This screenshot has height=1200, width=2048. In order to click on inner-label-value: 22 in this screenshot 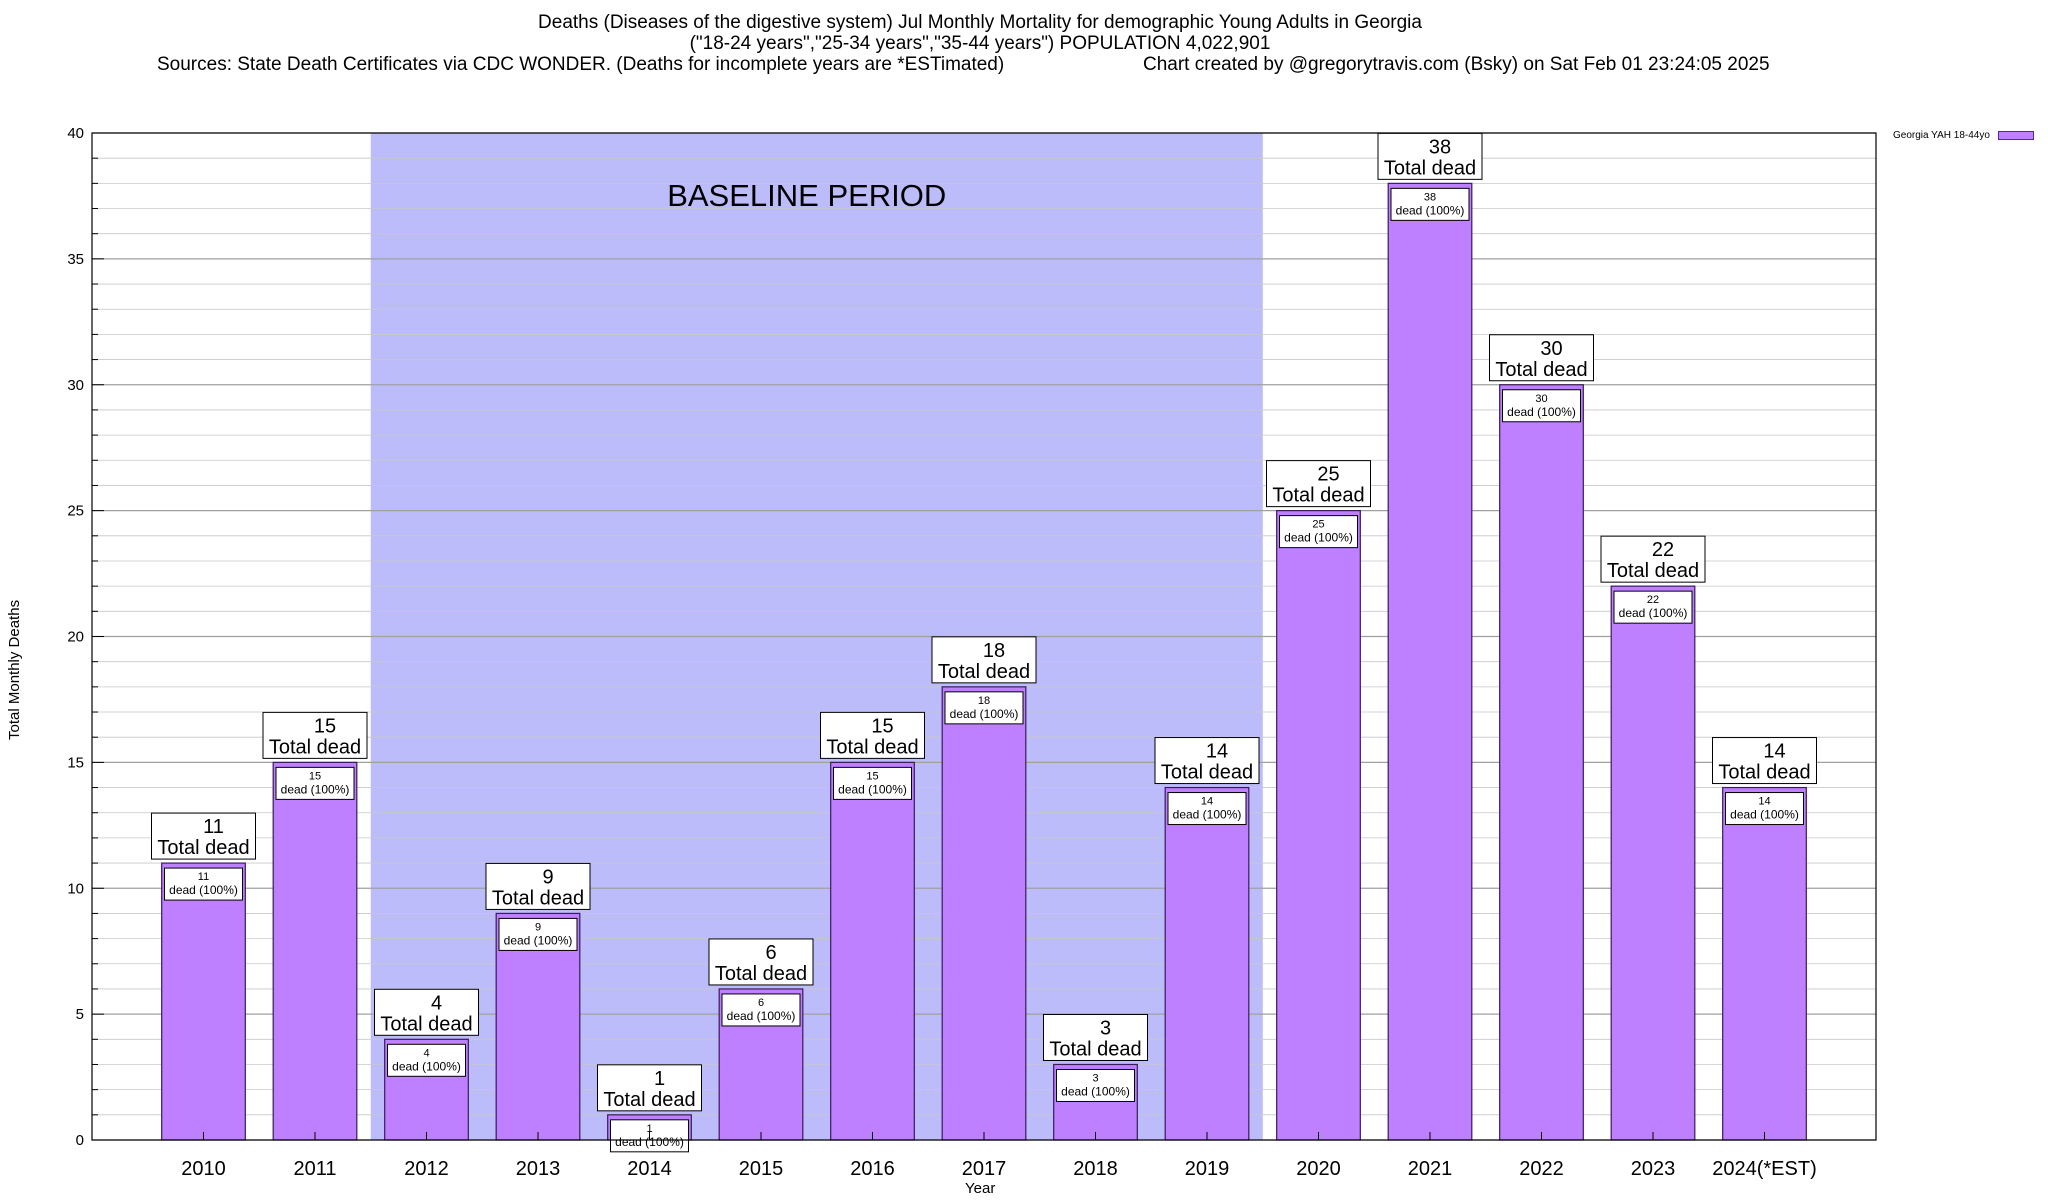, I will do `click(1653, 600)`.